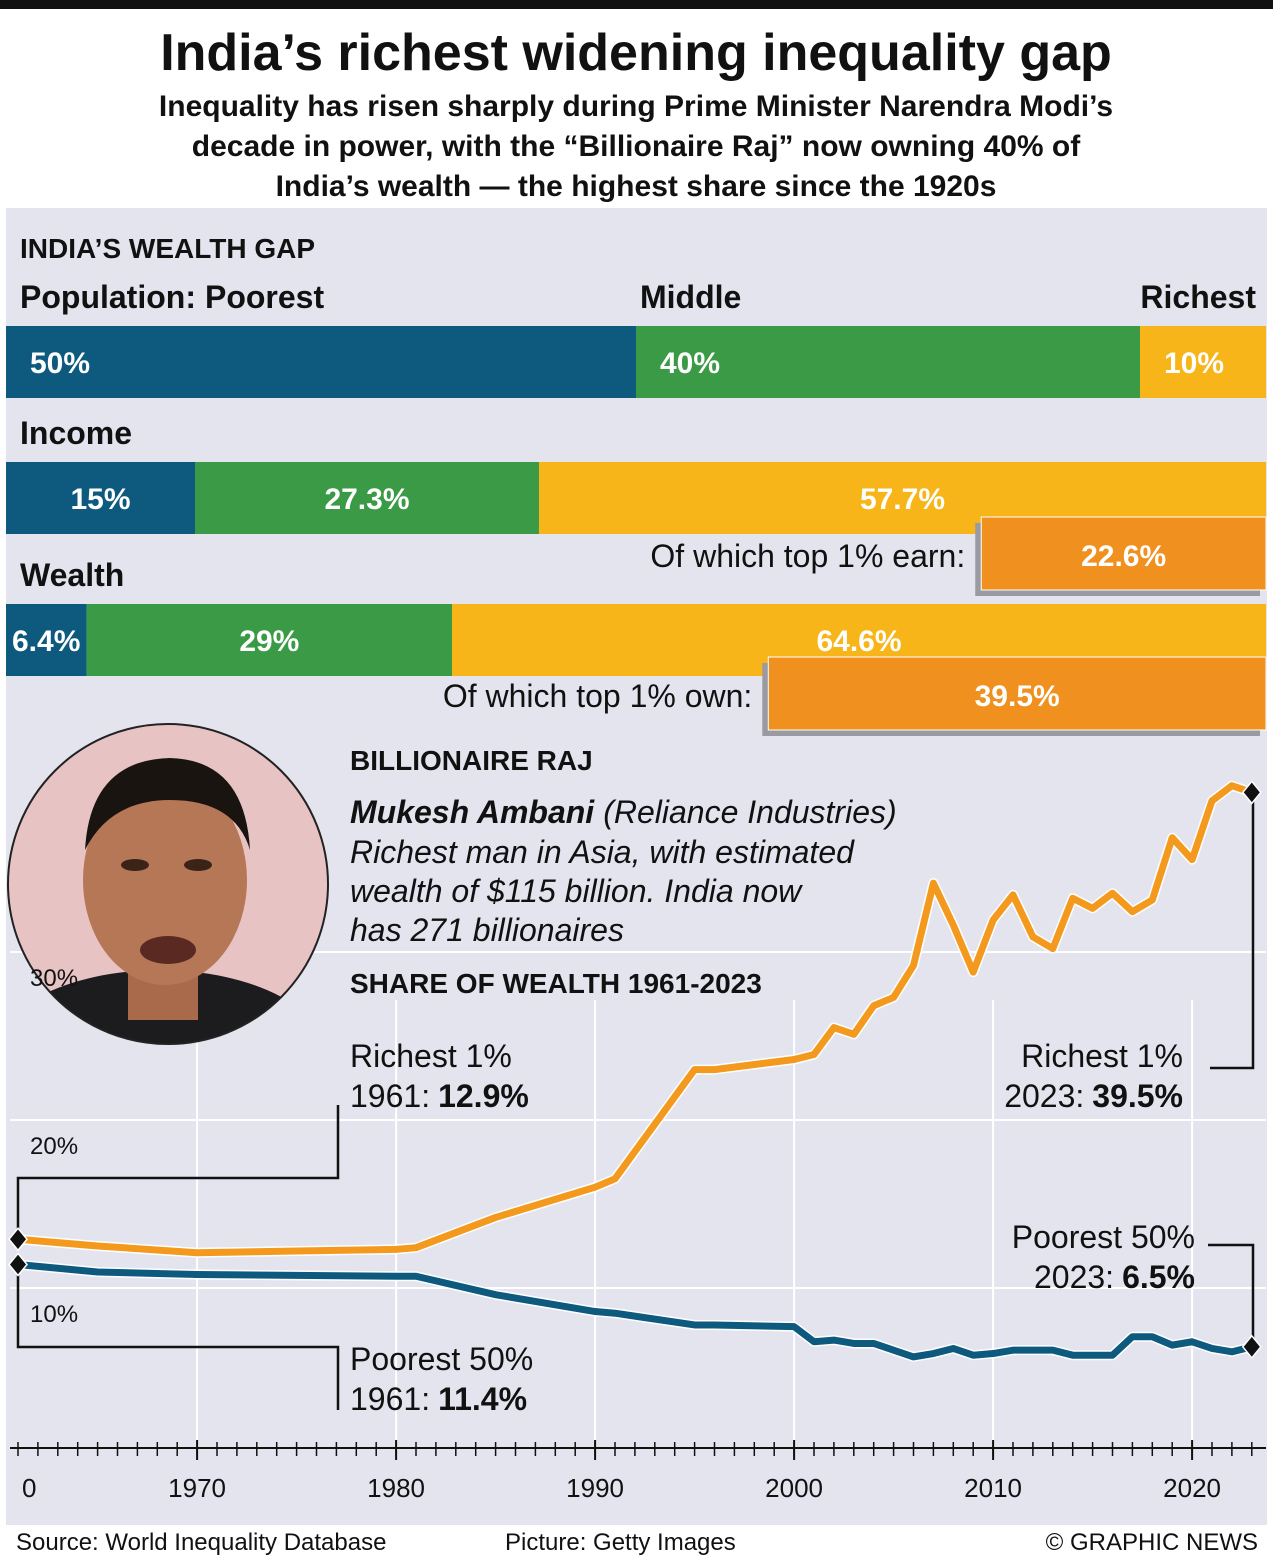  Describe the element at coordinates (29, 1488) in the screenshot. I see `x-tick-label: 0` at that location.